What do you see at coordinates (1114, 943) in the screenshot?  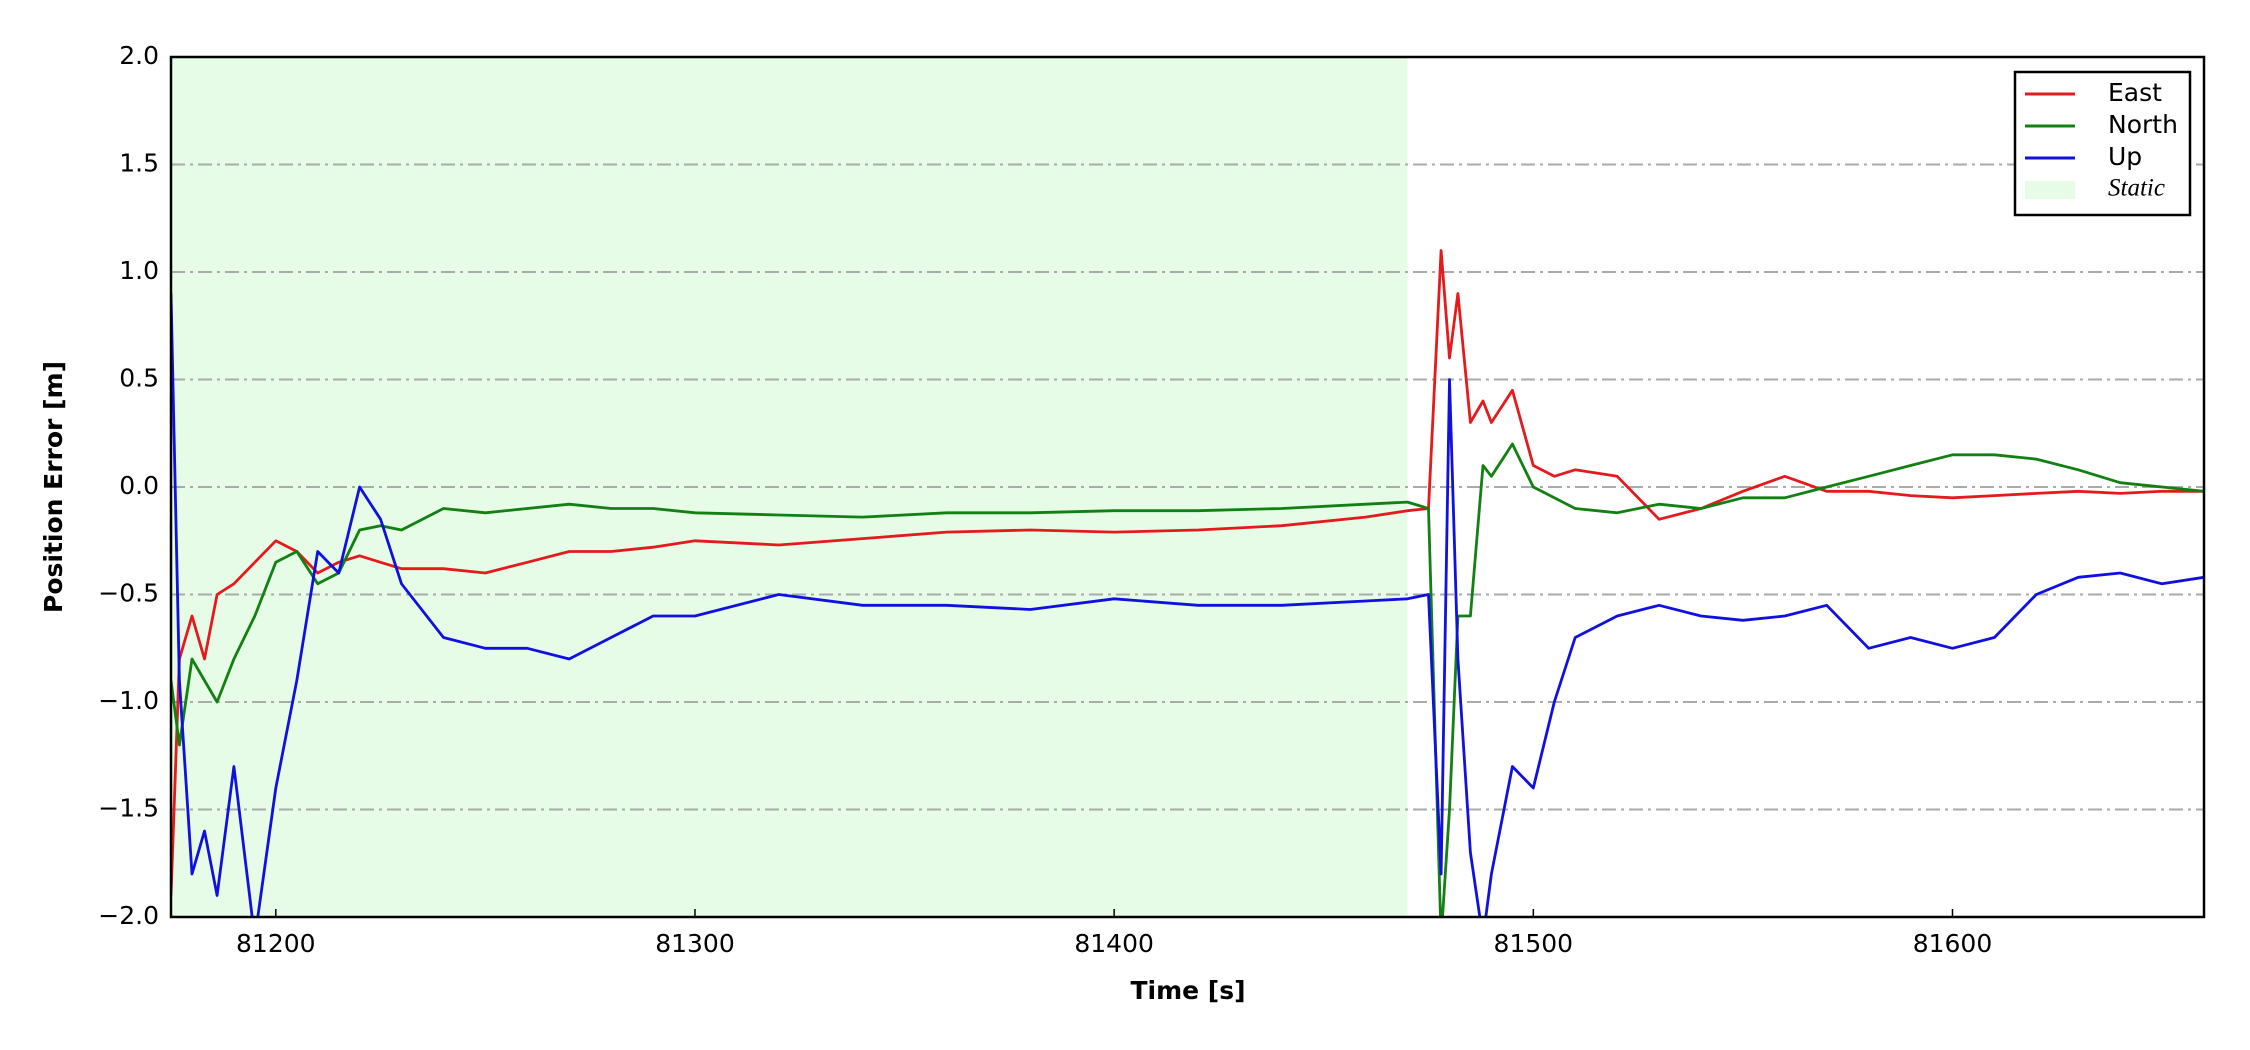 I see `x-tick-label: 81400` at bounding box center [1114, 943].